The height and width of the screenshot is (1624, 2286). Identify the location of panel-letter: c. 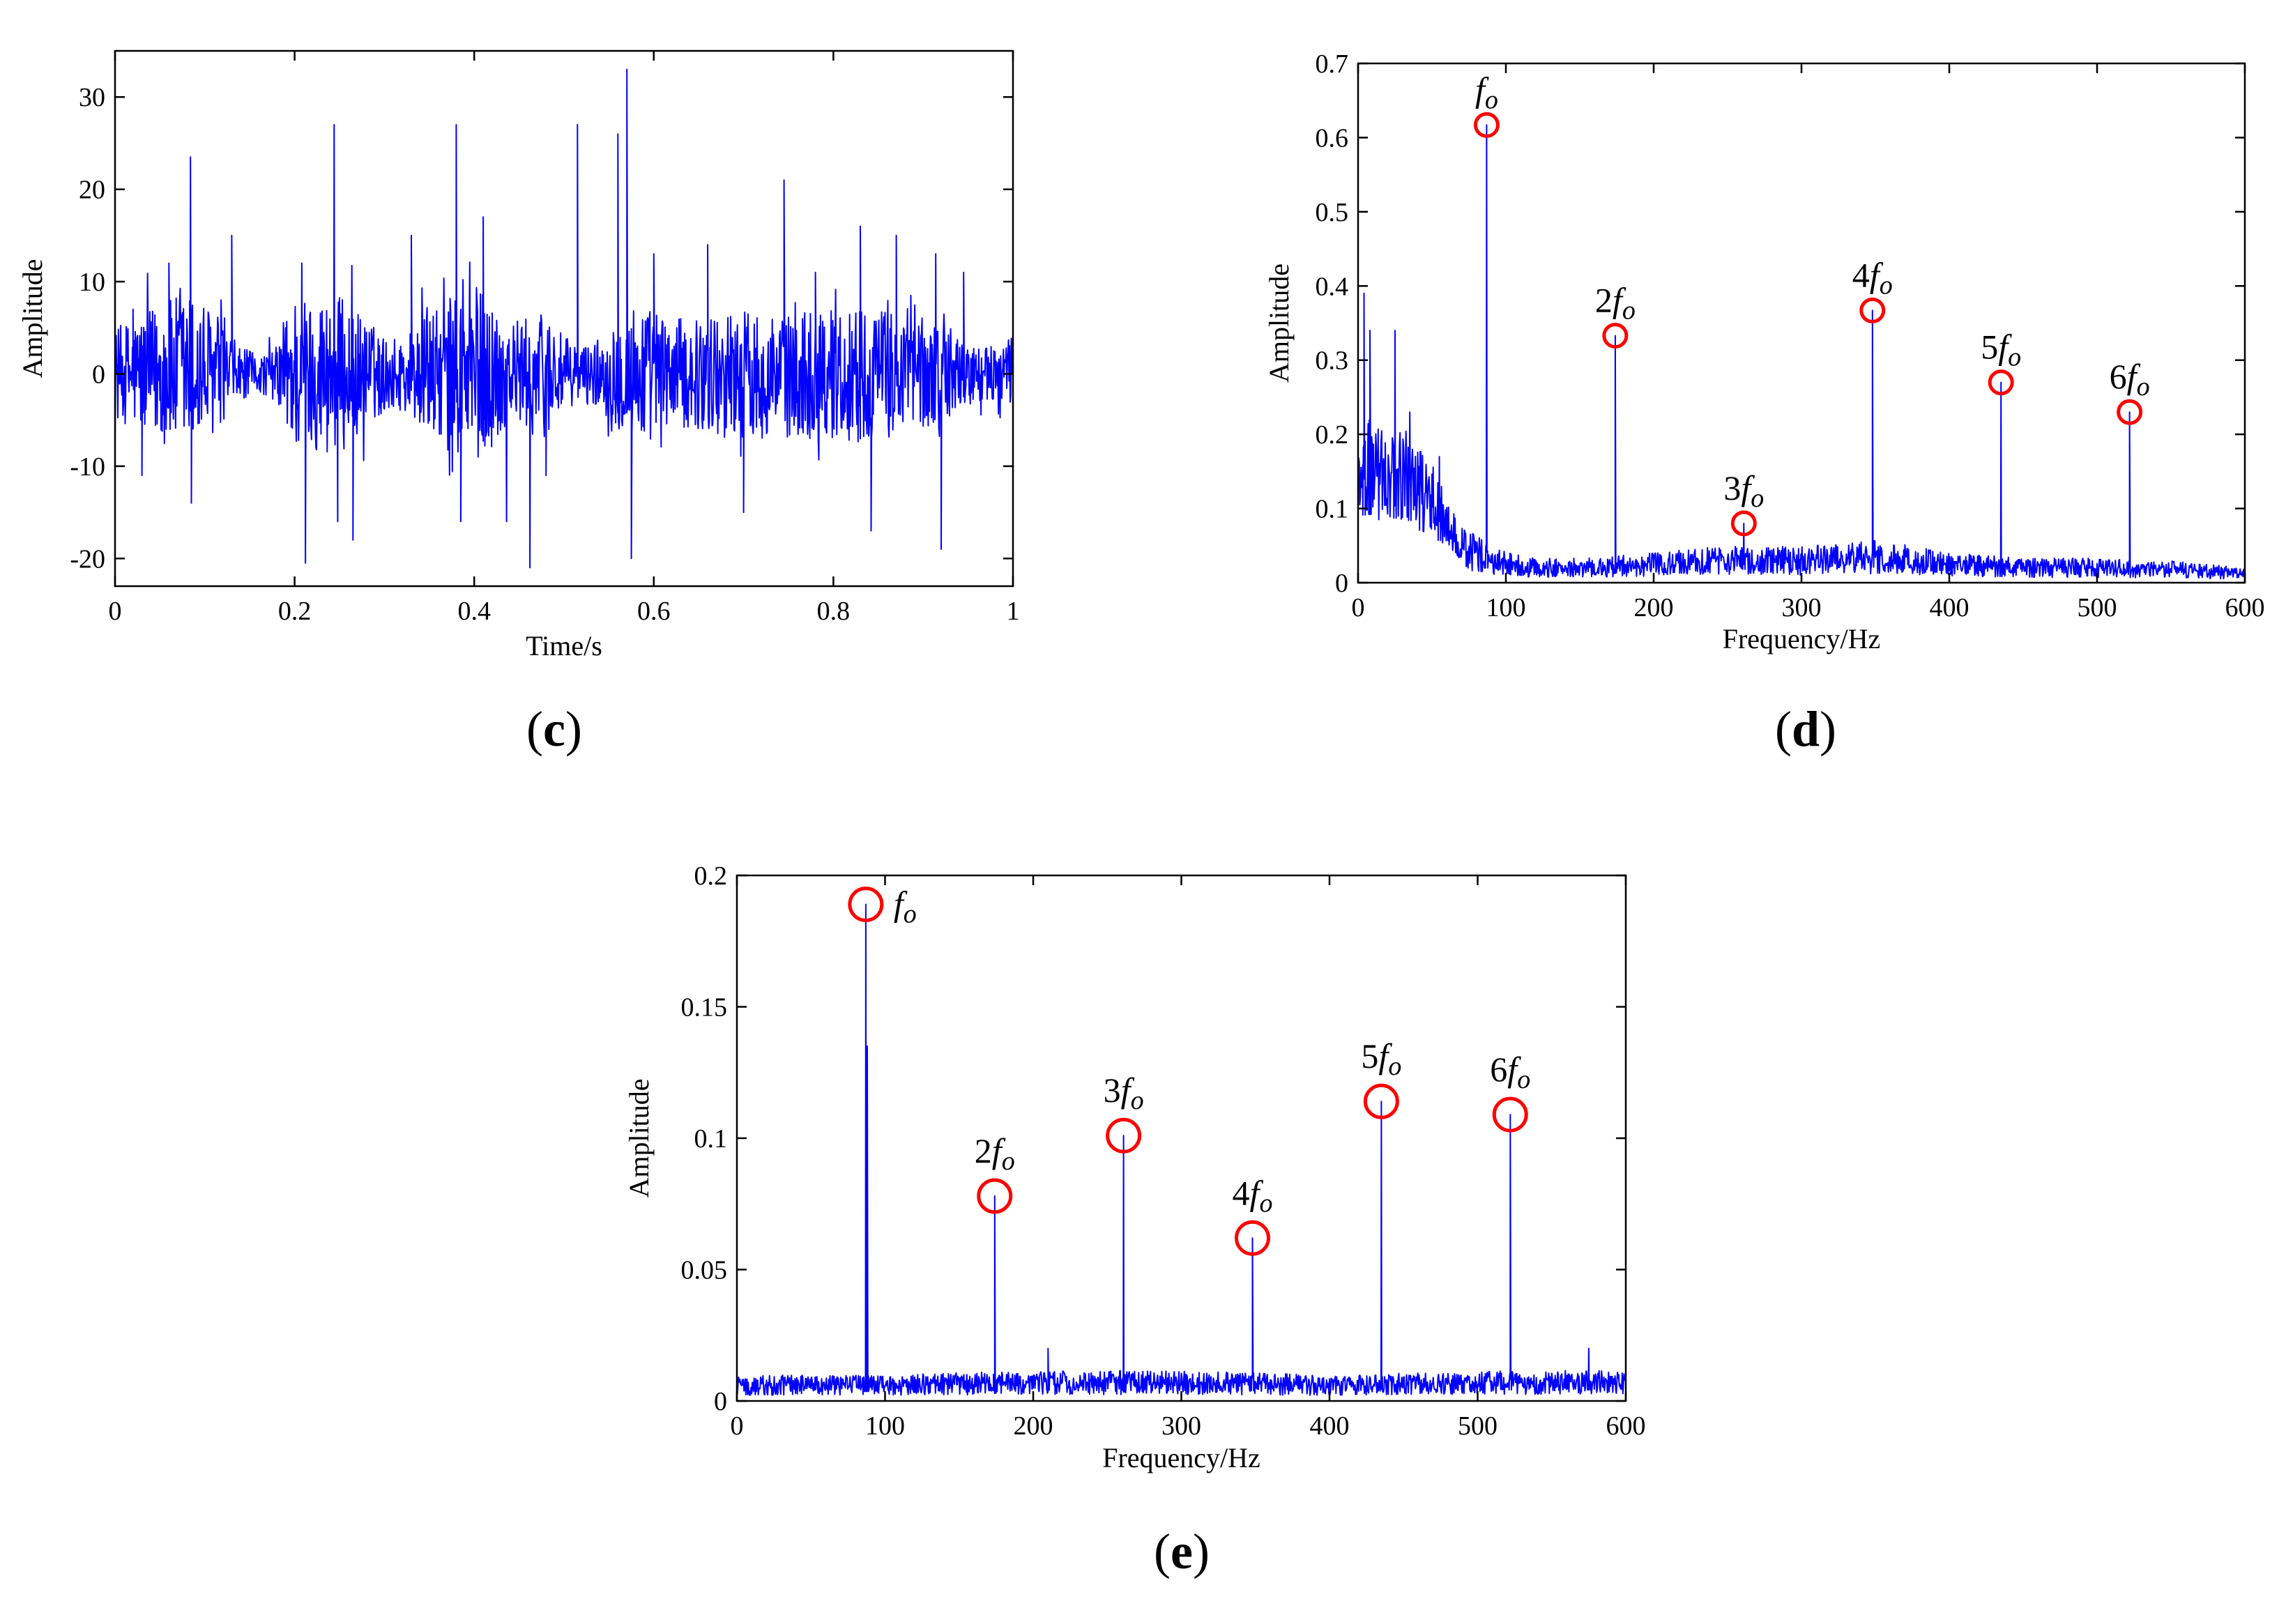
(554, 729).